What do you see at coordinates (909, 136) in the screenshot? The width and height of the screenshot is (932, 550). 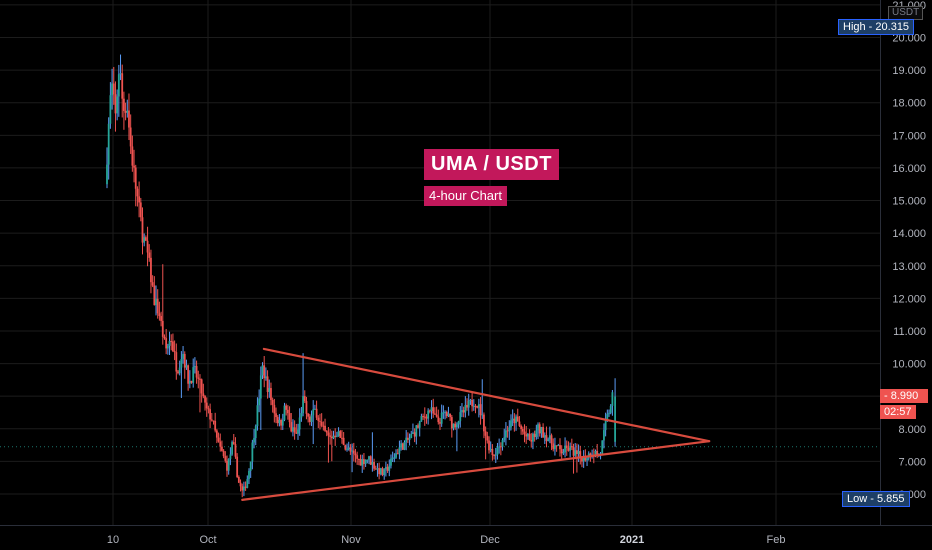 I see `y-tick-label: 17.000` at bounding box center [909, 136].